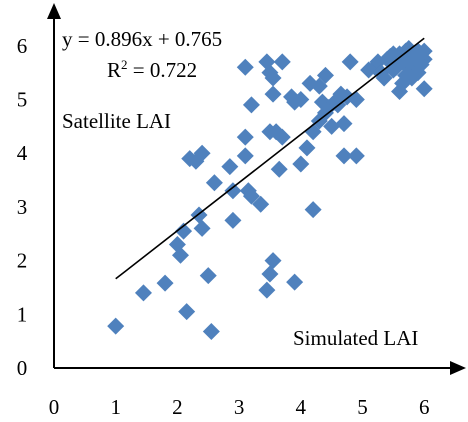 The height and width of the screenshot is (422, 468). What do you see at coordinates (54, 11) in the screenshot?
I see `y-axis-arrow` at bounding box center [54, 11].